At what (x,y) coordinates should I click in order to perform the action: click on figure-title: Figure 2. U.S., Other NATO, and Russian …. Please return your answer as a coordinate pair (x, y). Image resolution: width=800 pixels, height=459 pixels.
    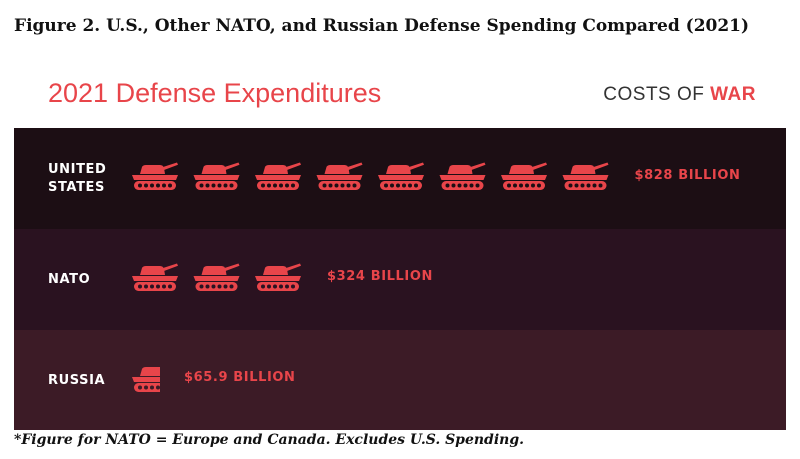
    Looking at the image, I should click on (382, 26).